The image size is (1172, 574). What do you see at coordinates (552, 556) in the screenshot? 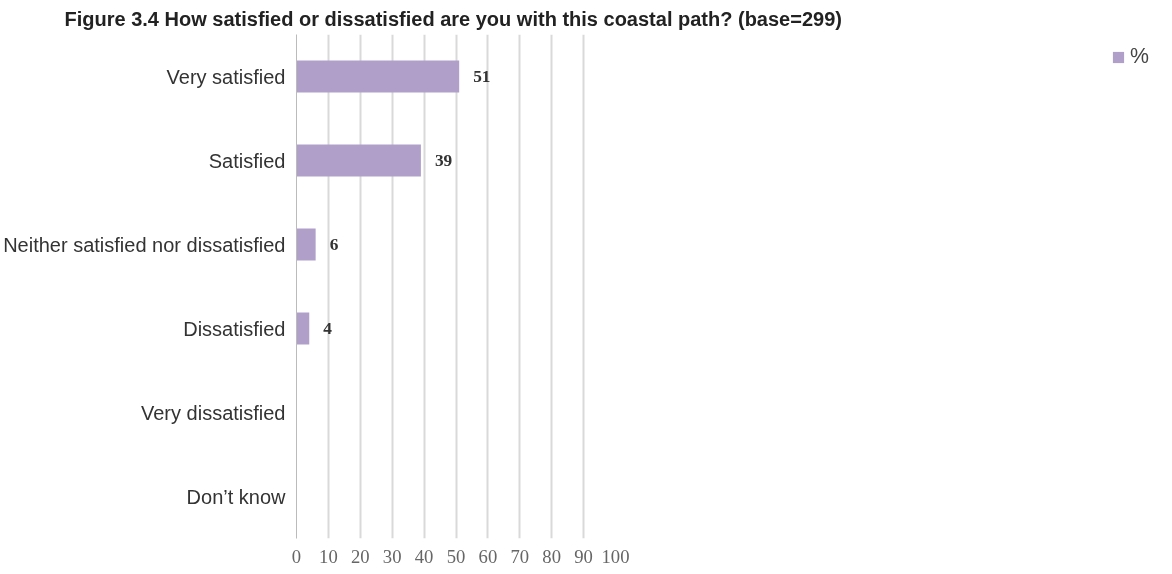
I see `x-tick-label: 80` at bounding box center [552, 556].